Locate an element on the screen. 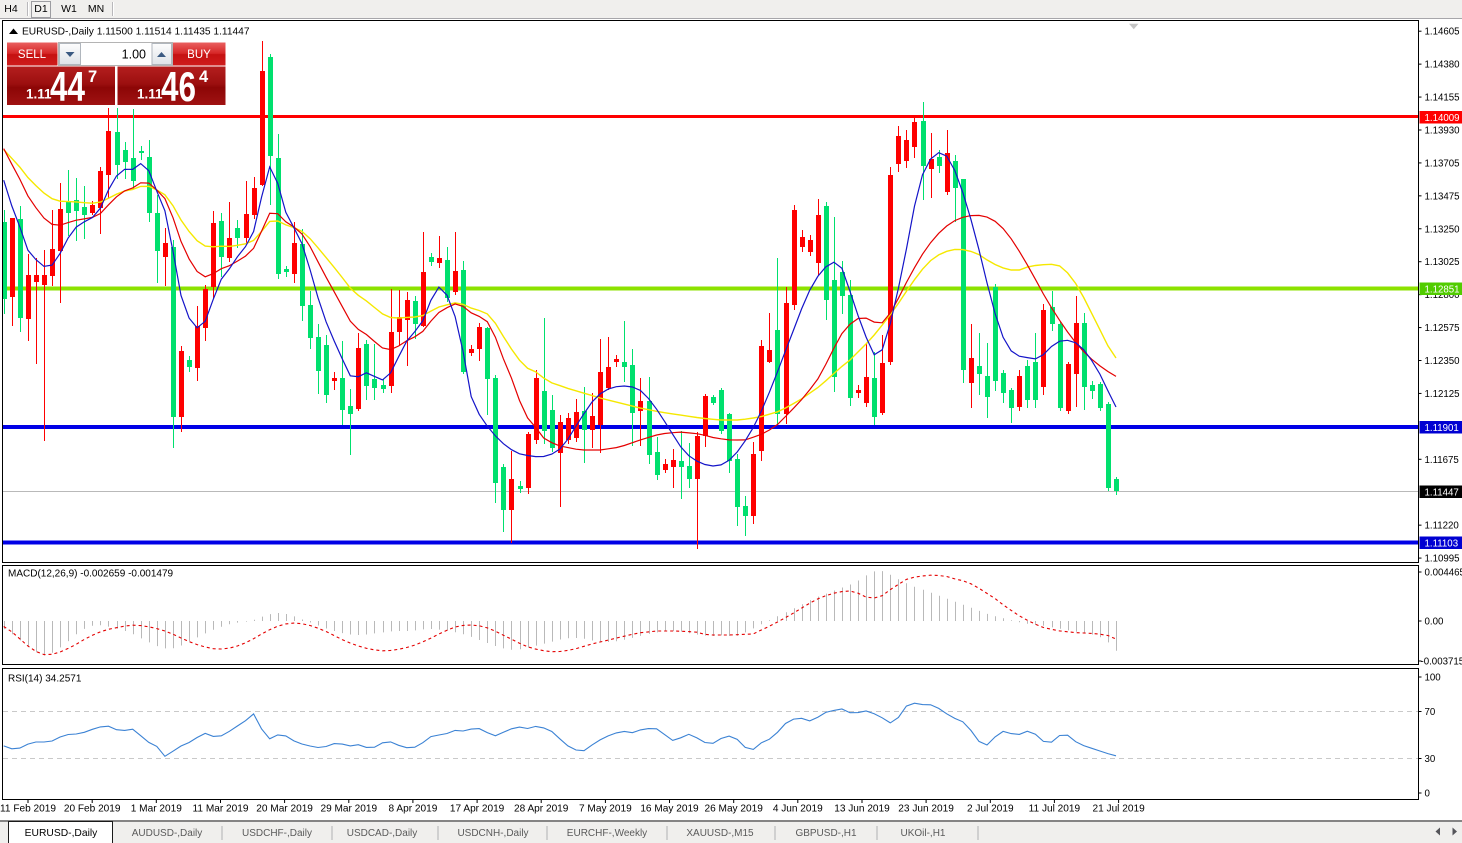 The height and width of the screenshot is (843, 1462). svg-text: GBPUSD-,H1 is located at coordinates (826, 833).